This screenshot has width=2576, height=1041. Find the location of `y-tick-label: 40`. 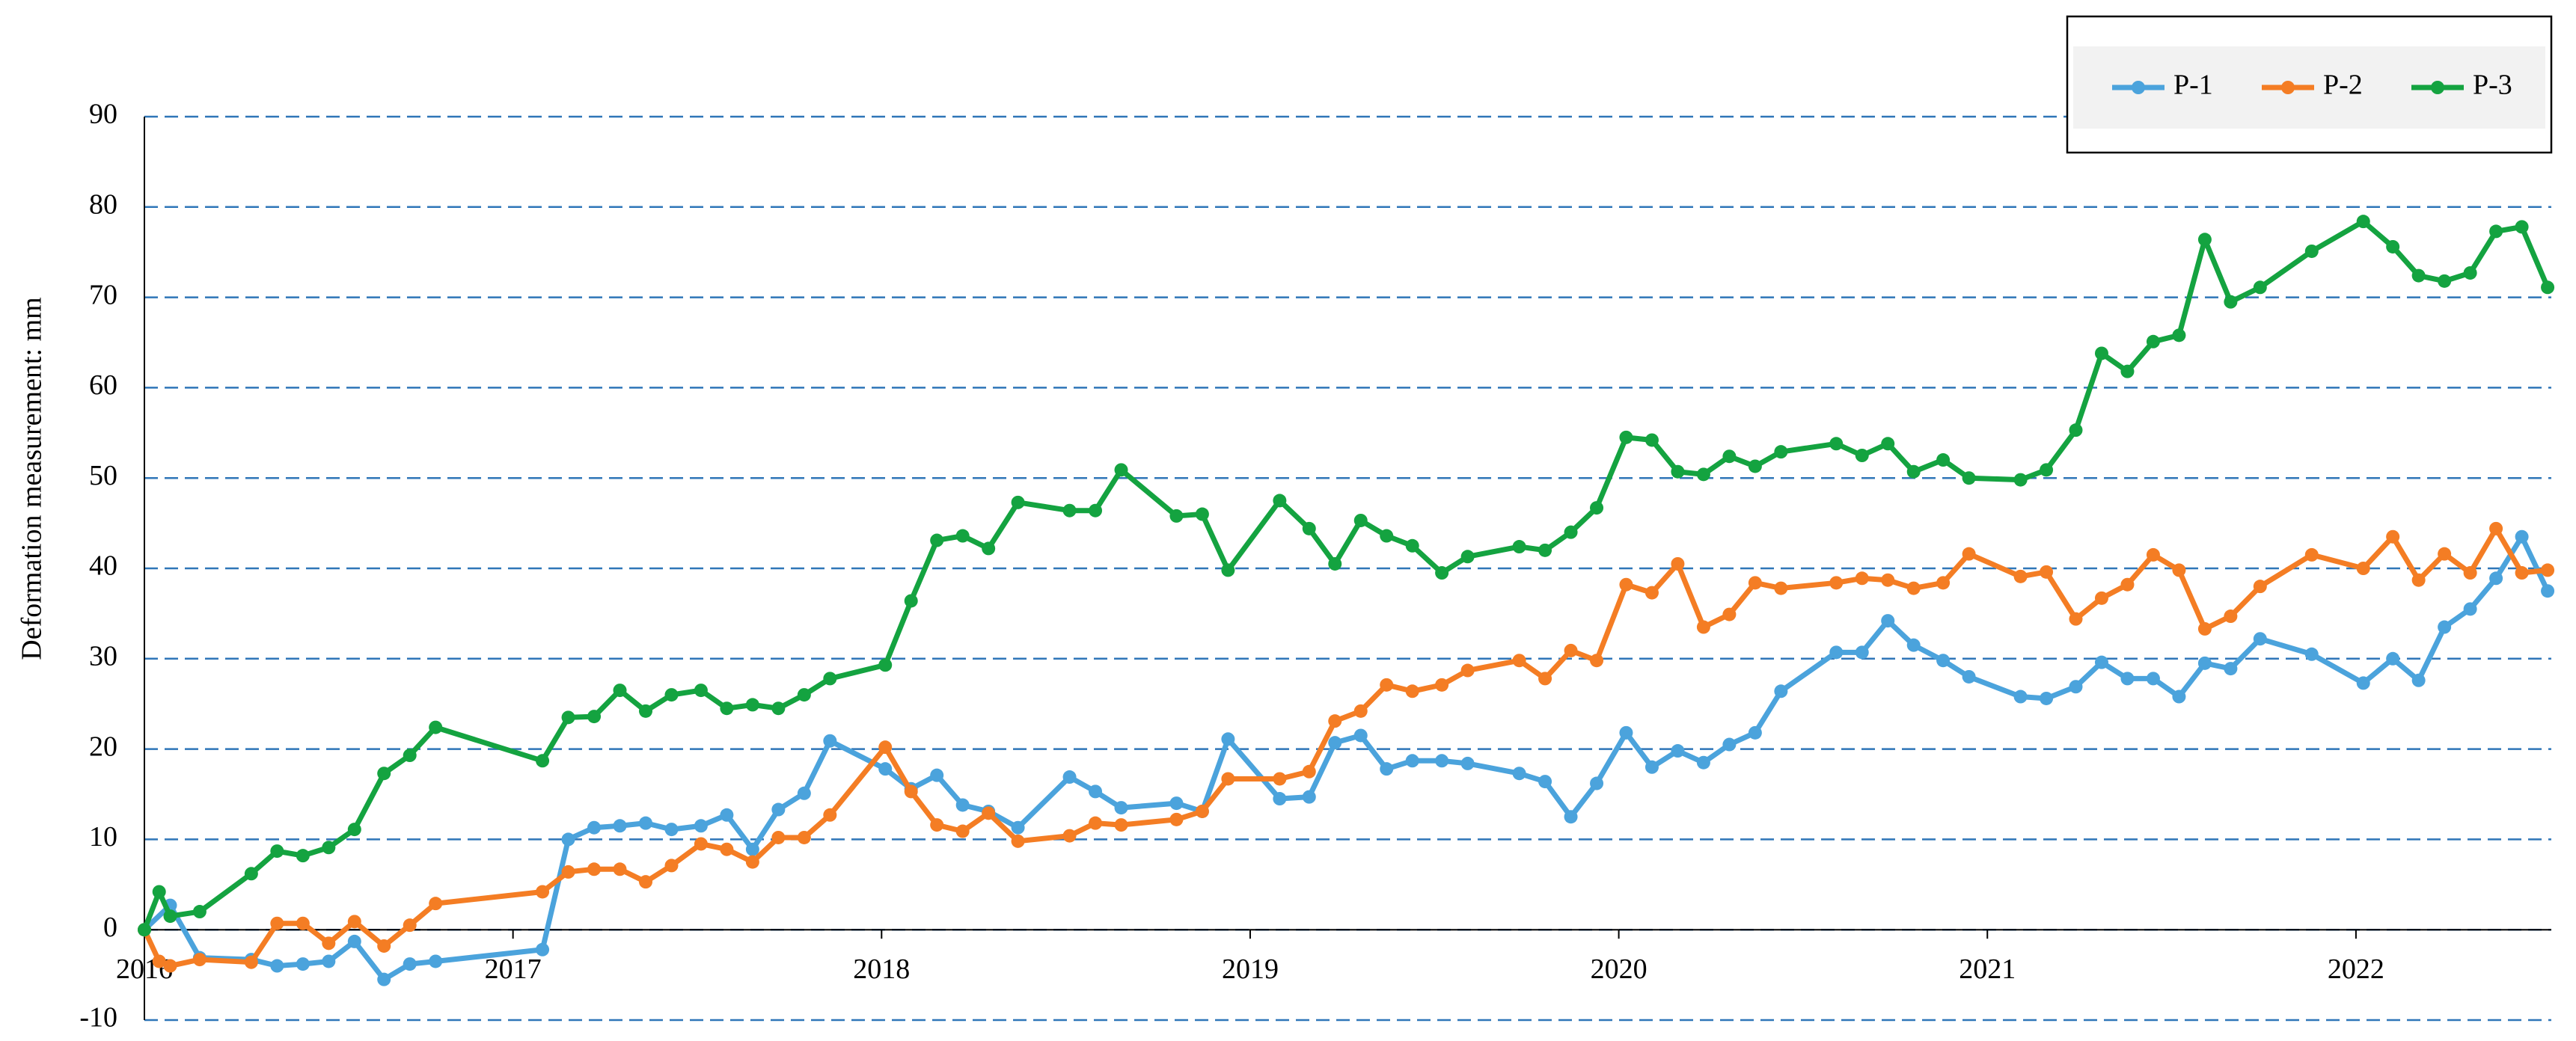

y-tick-label: 40 is located at coordinates (103, 566).